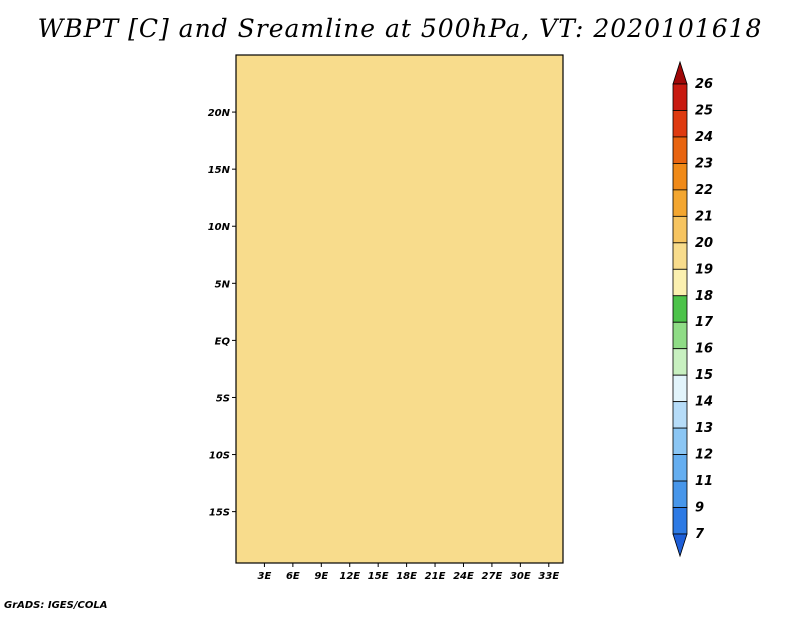 This screenshot has height=618, width=800. What do you see at coordinates (321, 576) in the screenshot?
I see `x-tick-label: 9E` at bounding box center [321, 576].